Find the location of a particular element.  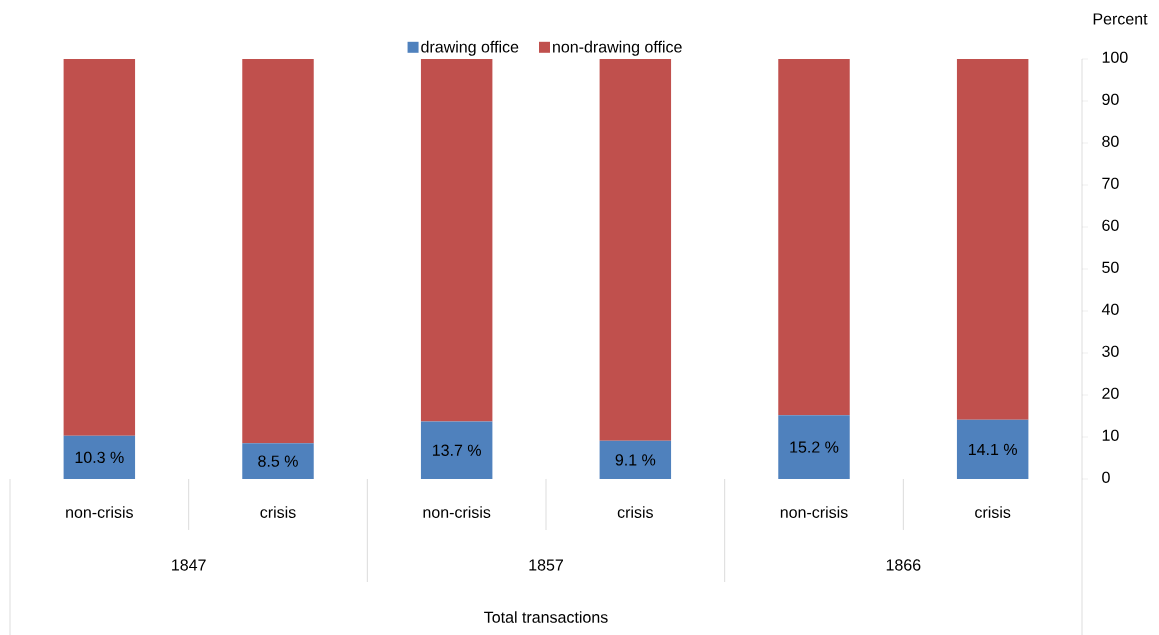

data-label: 13.7 % is located at coordinates (456, 450).